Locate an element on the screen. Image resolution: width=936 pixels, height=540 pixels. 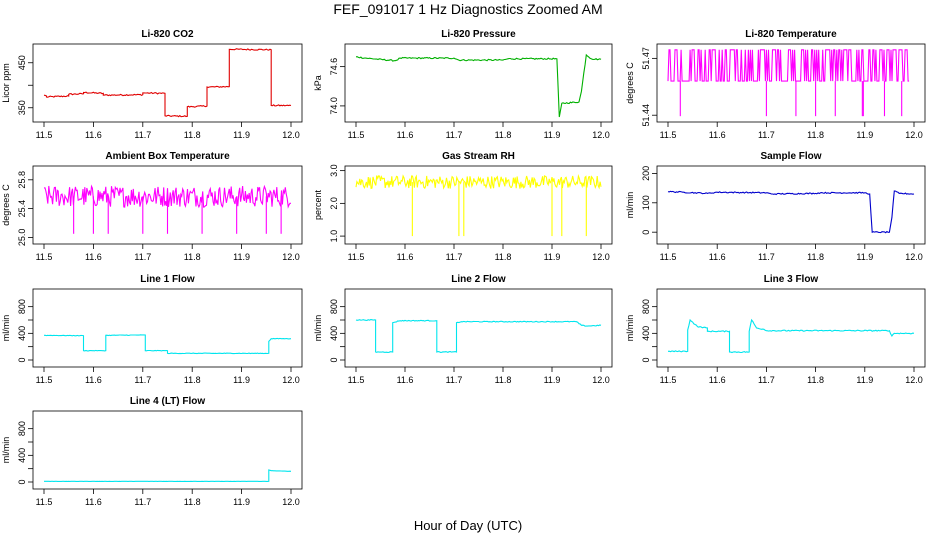
y-tick-label: 100 is located at coordinates (646, 202).